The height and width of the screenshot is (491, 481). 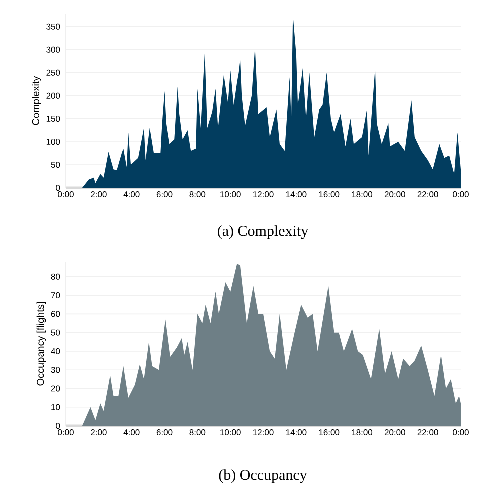 What do you see at coordinates (53, 27) in the screenshot?
I see `y-tick-label: 350` at bounding box center [53, 27].